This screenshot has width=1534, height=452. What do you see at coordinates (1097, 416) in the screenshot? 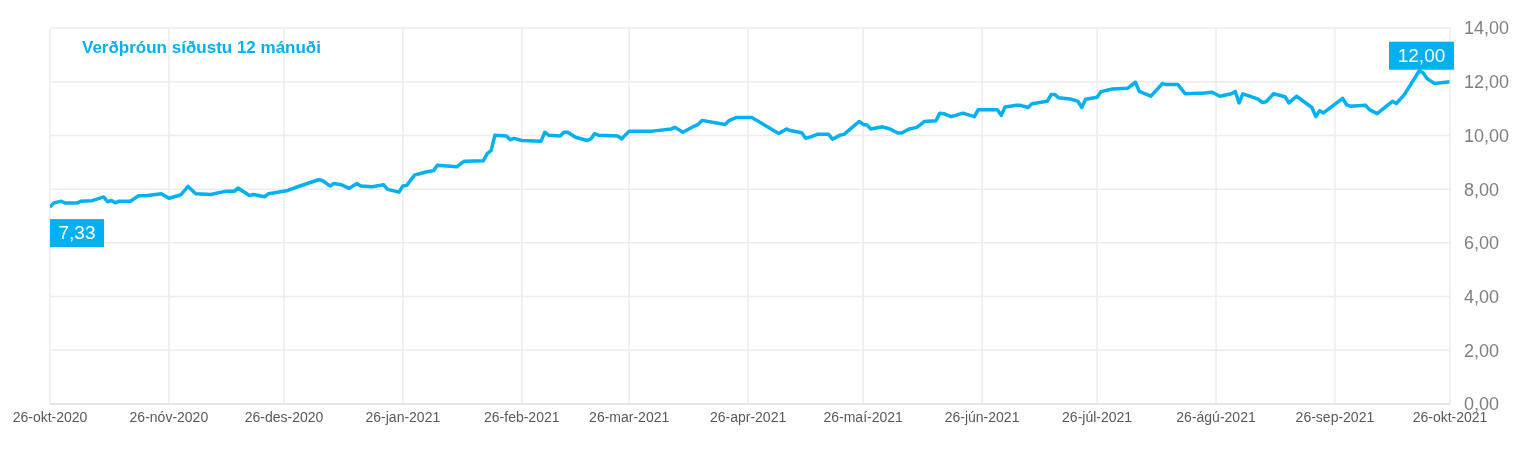
I see `x-tick-label: 26-júl-2021` at bounding box center [1097, 416].